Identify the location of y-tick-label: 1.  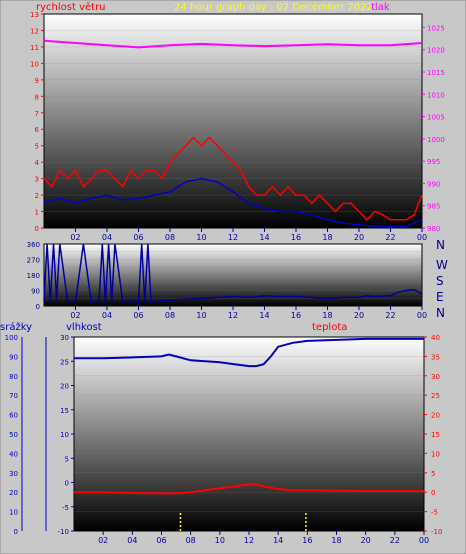
(37, 213).